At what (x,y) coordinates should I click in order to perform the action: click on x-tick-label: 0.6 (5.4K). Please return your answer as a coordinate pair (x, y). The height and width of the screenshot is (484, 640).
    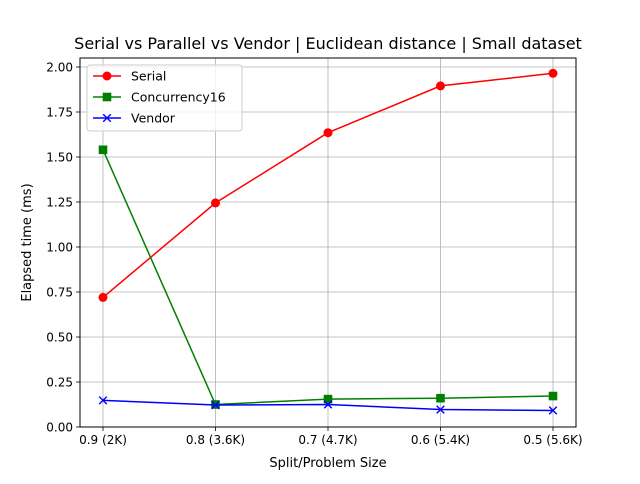
    Looking at the image, I should click on (440, 440).